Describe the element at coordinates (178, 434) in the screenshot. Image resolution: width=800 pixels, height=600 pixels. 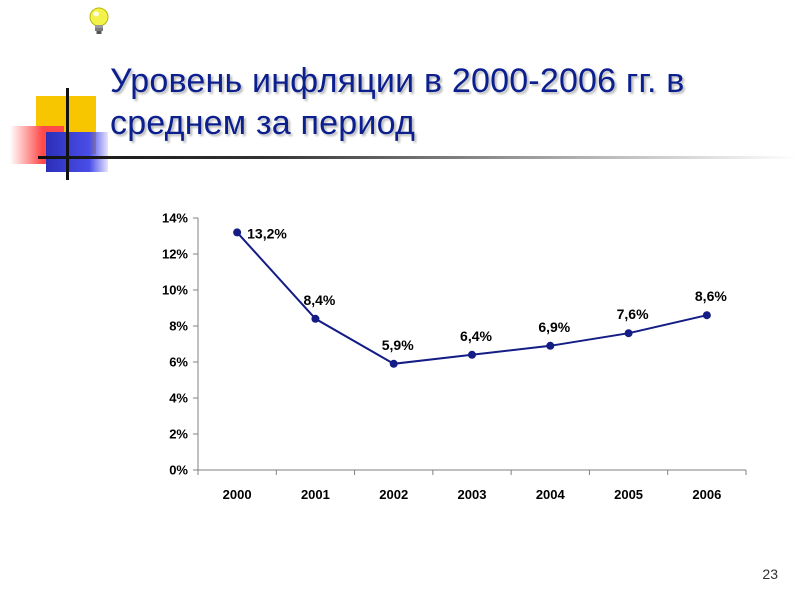
I see `y-tick-label: 2%` at that location.